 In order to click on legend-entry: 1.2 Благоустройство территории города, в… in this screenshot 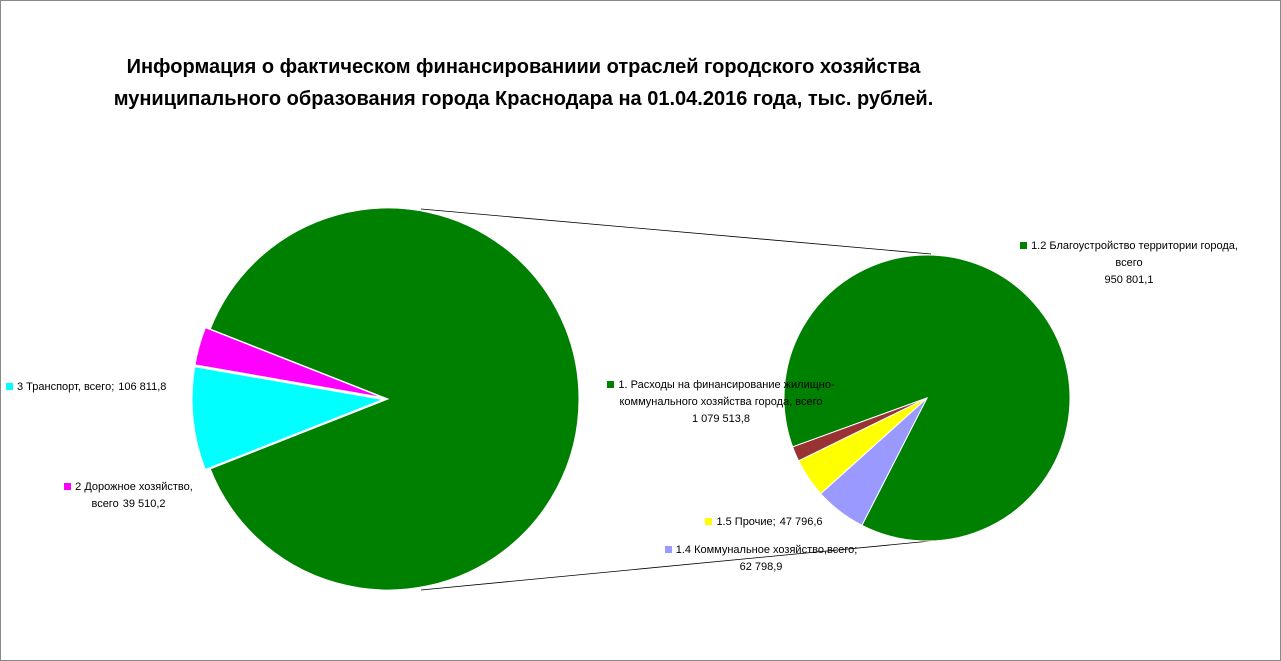, I will do `click(1129, 263)`.